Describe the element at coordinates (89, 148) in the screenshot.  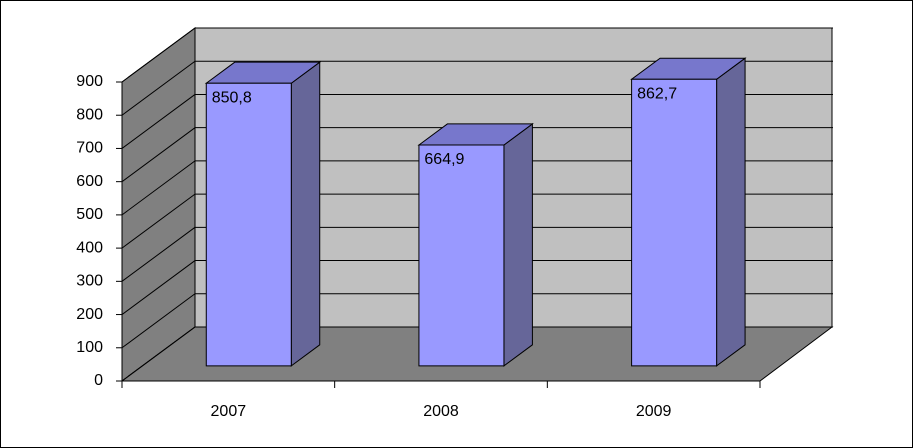
I see `y-tick-label: 700` at that location.